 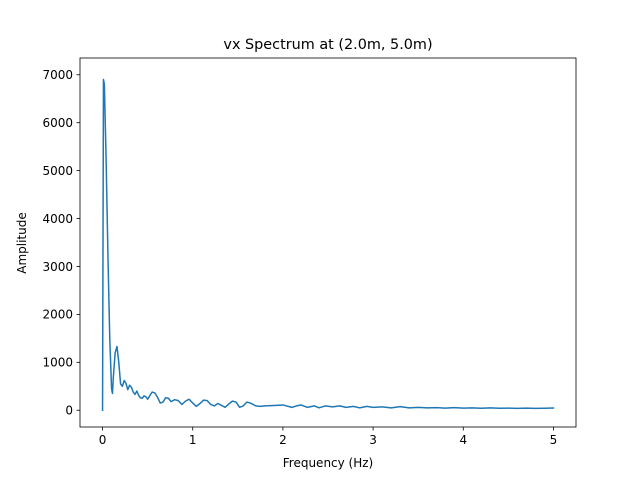 I want to click on y-tick-label-4: 4000, so click(x=57, y=219).